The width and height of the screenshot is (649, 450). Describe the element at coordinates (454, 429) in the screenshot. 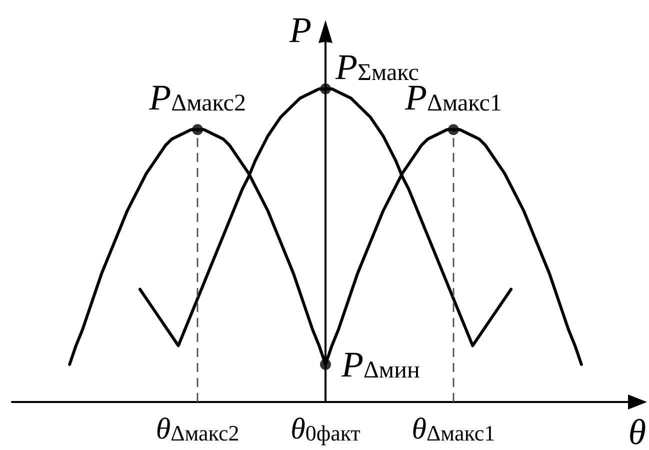

I see `x-tick-label: θΔмакс1` at that location.